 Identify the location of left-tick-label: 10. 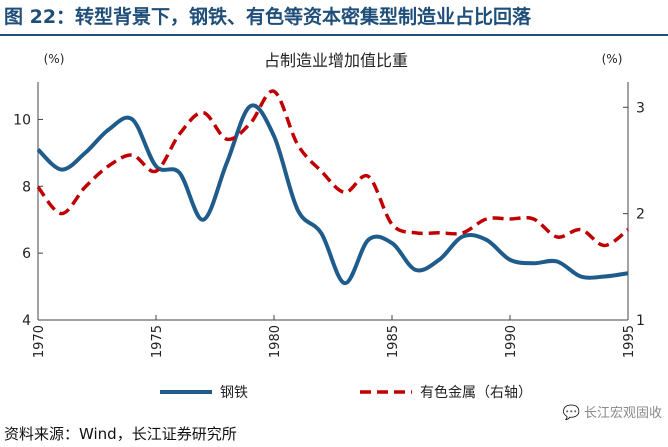
(22, 120).